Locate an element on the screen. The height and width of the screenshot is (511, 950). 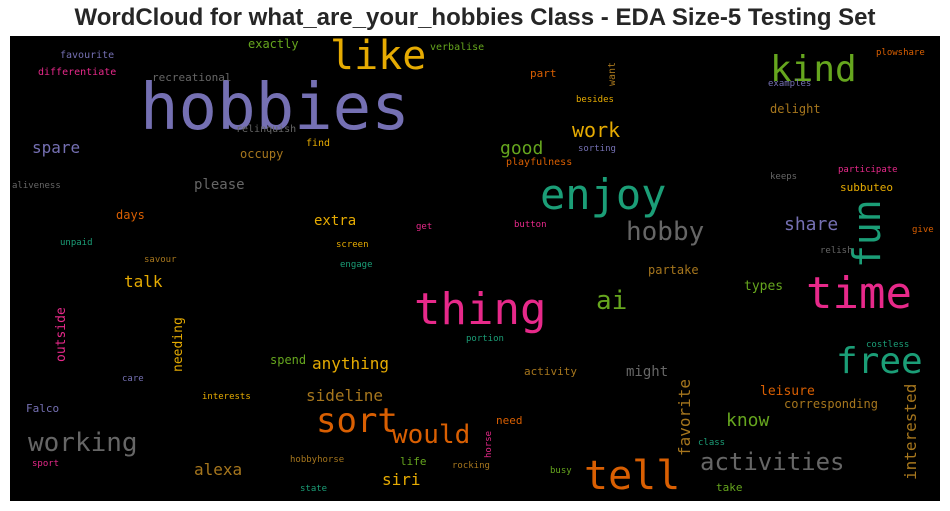
word-activity: activity is located at coordinates (550, 371).